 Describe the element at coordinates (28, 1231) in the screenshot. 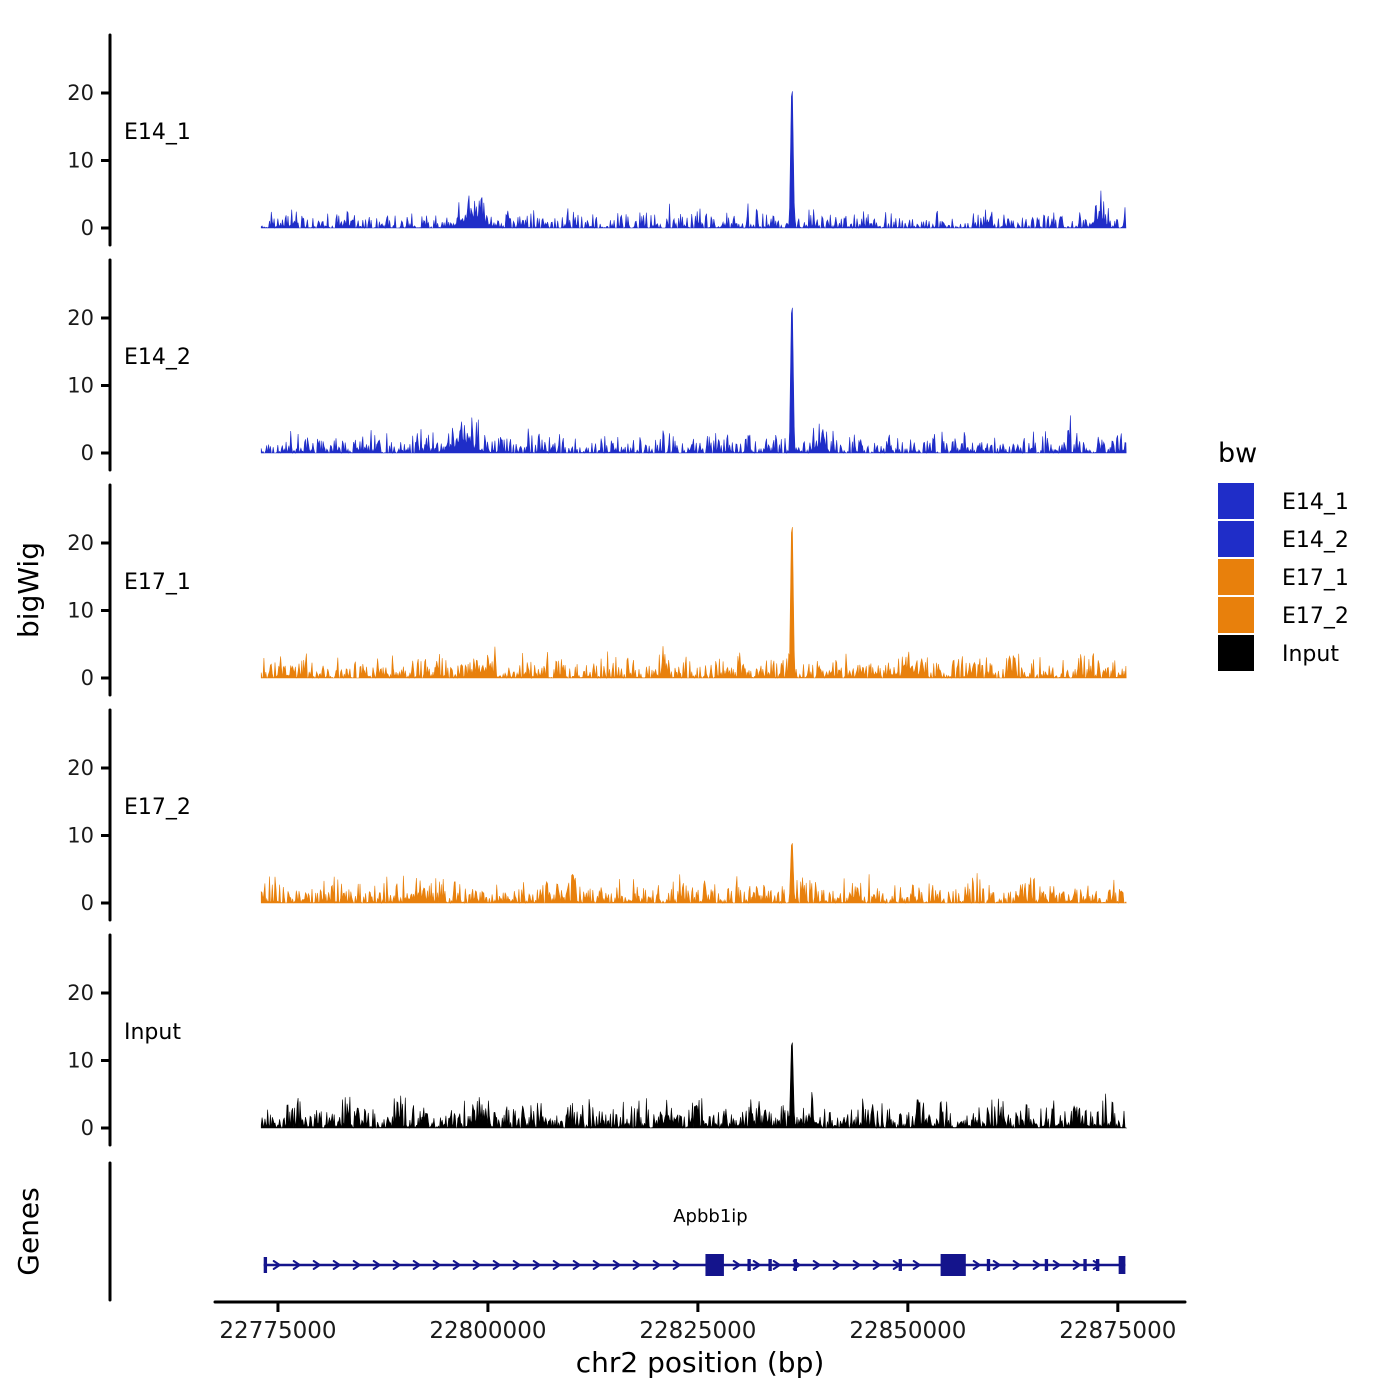

I see `y-axis-title-genes: Genes` at that location.